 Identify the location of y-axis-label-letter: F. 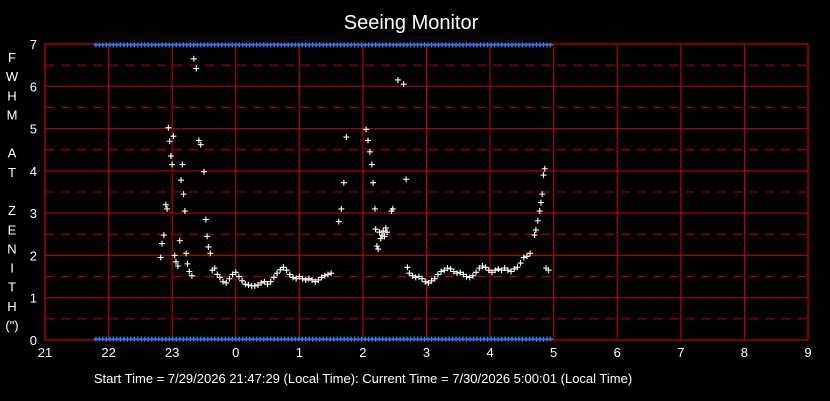
(12, 57).